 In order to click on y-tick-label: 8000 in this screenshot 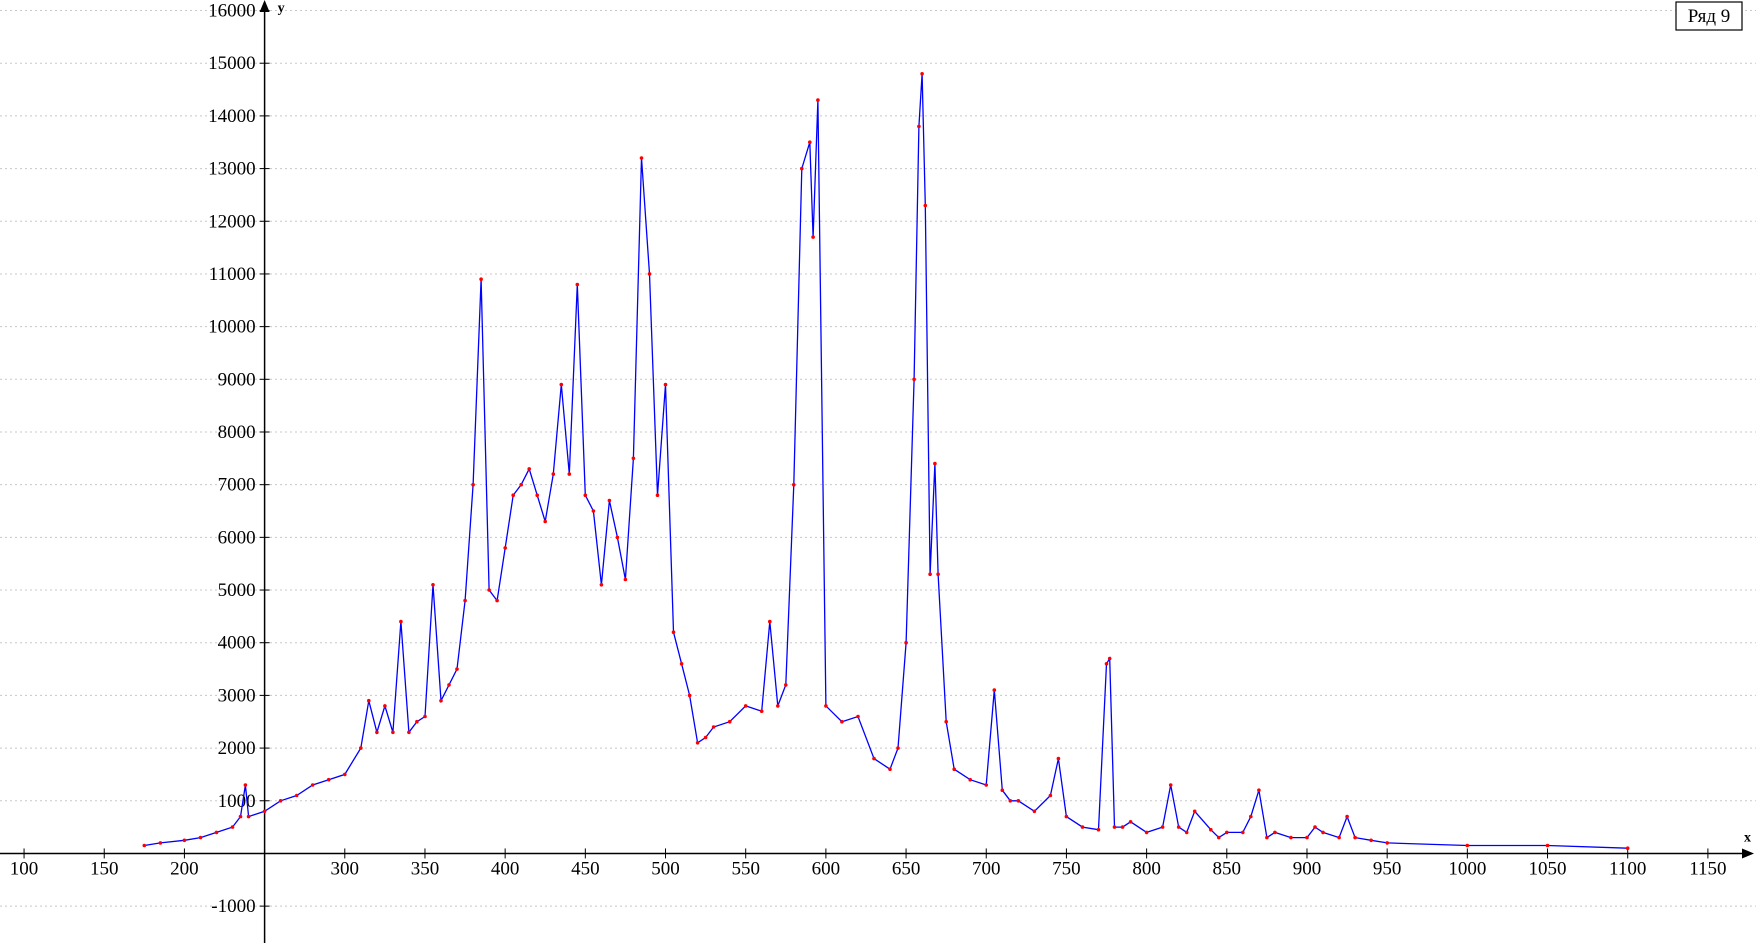, I will do `click(237, 432)`.